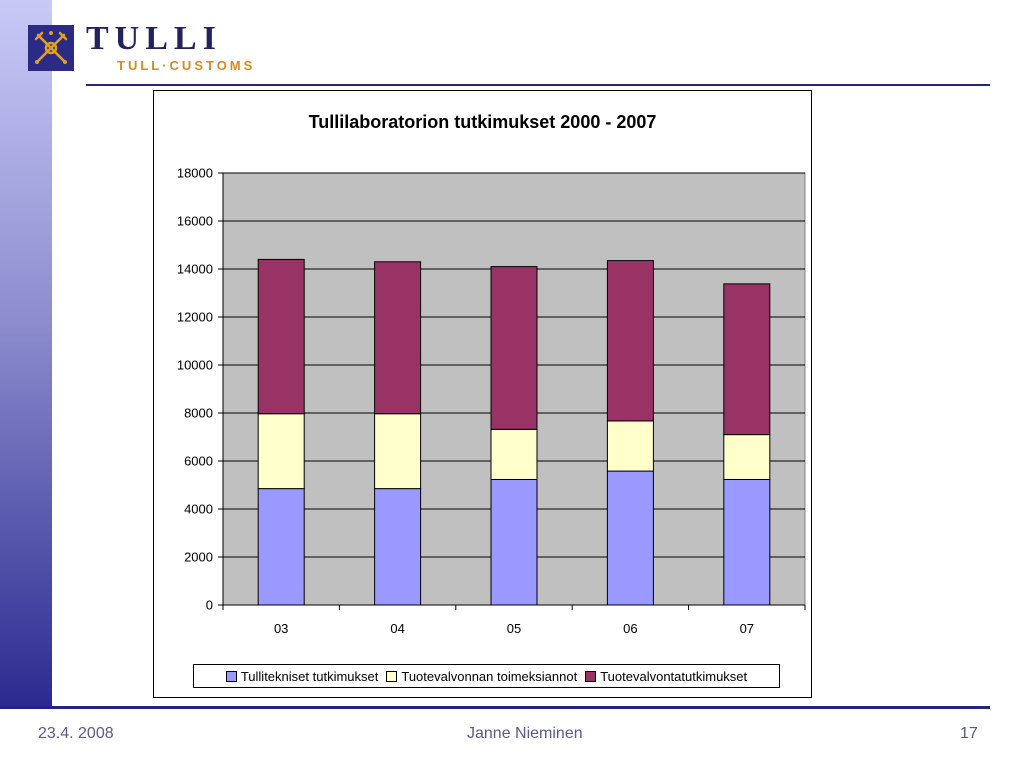 The image size is (1024, 768). What do you see at coordinates (198, 413) in the screenshot?
I see `y-tick-label: 8000` at bounding box center [198, 413].